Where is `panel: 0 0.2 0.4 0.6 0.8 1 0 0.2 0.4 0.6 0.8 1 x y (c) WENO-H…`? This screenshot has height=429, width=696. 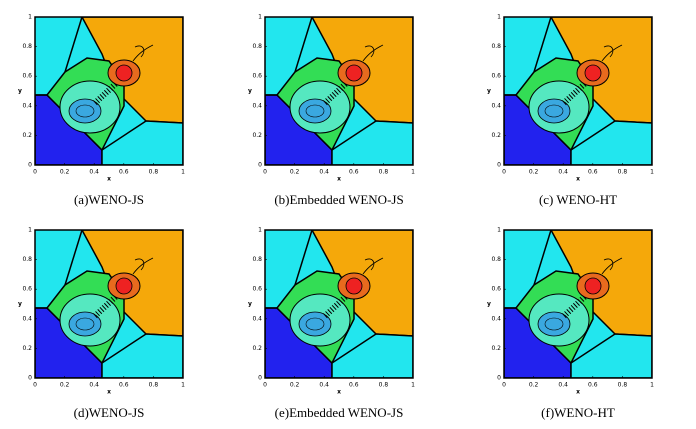 panel: 0 0.2 0.4 0.6 0.8 1 0 0.2 0.4 0.6 0.8 1 x y (c) WENO-H… is located at coordinates (570, 110).